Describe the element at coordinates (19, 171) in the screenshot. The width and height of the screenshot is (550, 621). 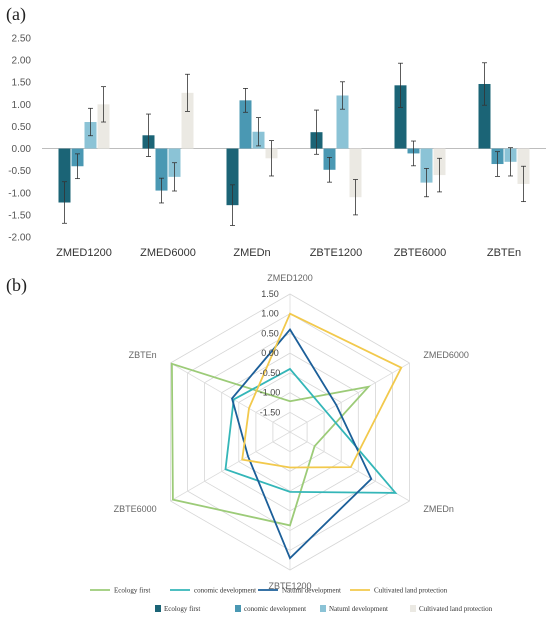
I see `y-tick-label: -0.50` at that location.